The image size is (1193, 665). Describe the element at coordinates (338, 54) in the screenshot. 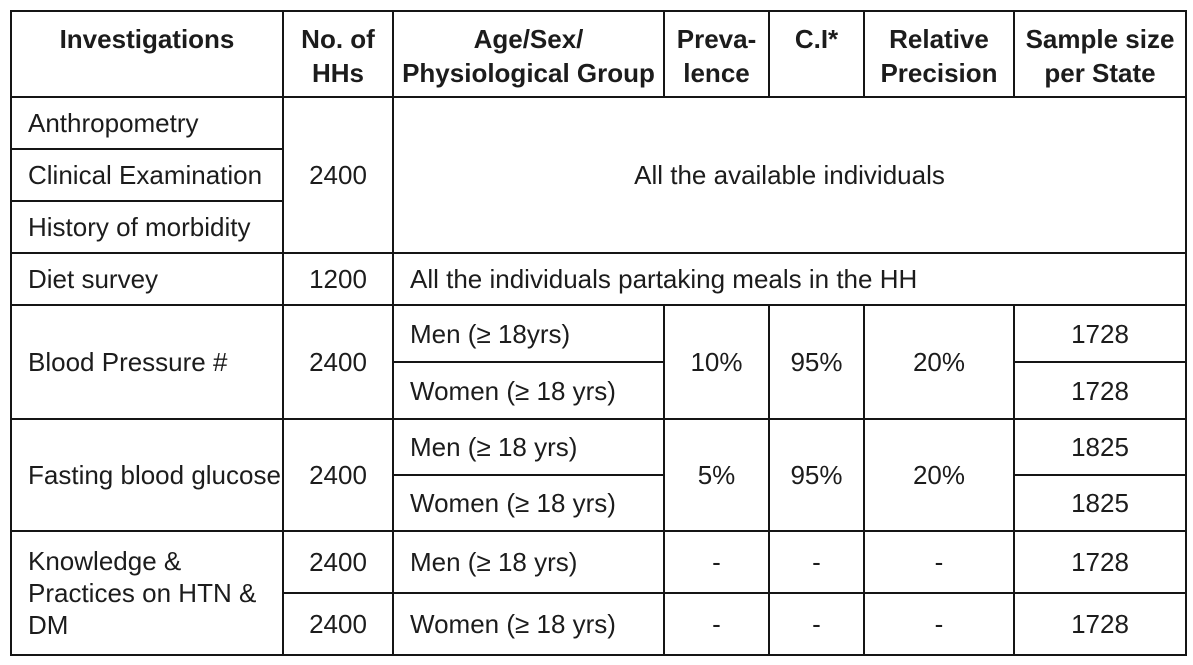

I see `col-header-no-of-hhs: No. of HHs` at that location.